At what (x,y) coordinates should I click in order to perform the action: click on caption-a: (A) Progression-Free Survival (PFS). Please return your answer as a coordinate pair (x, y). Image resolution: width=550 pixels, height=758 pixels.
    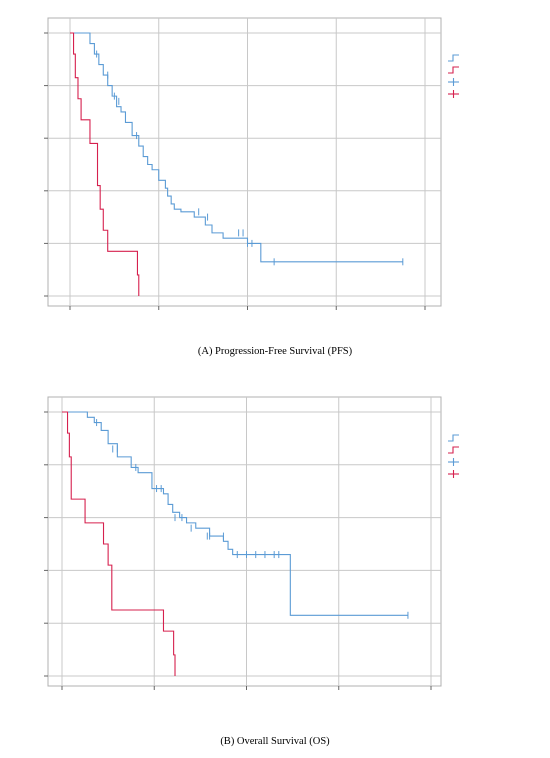
    Looking at the image, I should click on (275, 351).